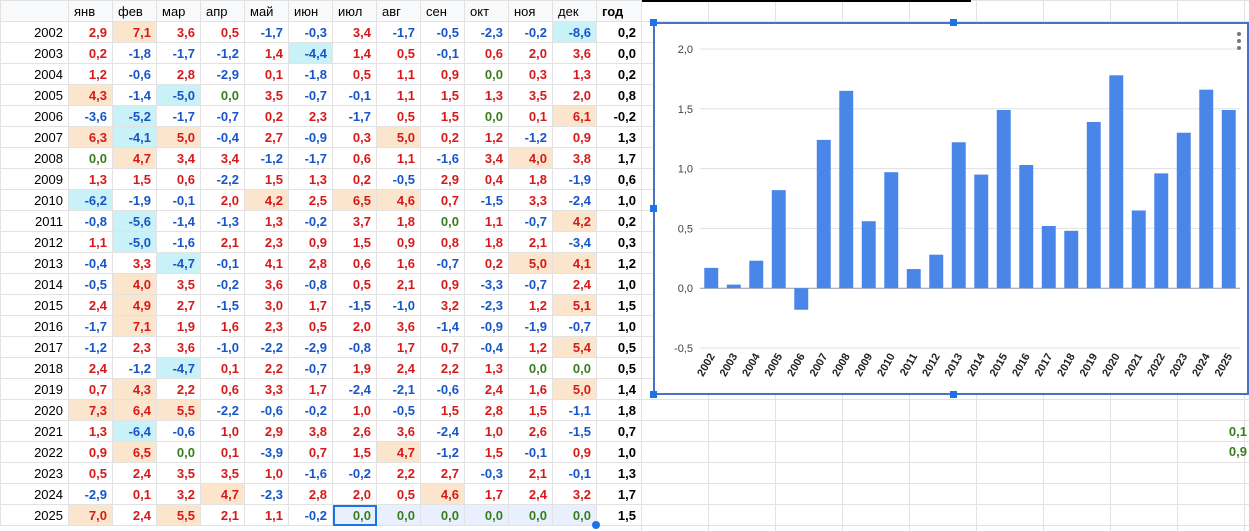 Image resolution: width=1249 pixels, height=531 pixels. Describe the element at coordinates (486, 347) in the screenshot. I see `value-cell: -0,4` at that location.